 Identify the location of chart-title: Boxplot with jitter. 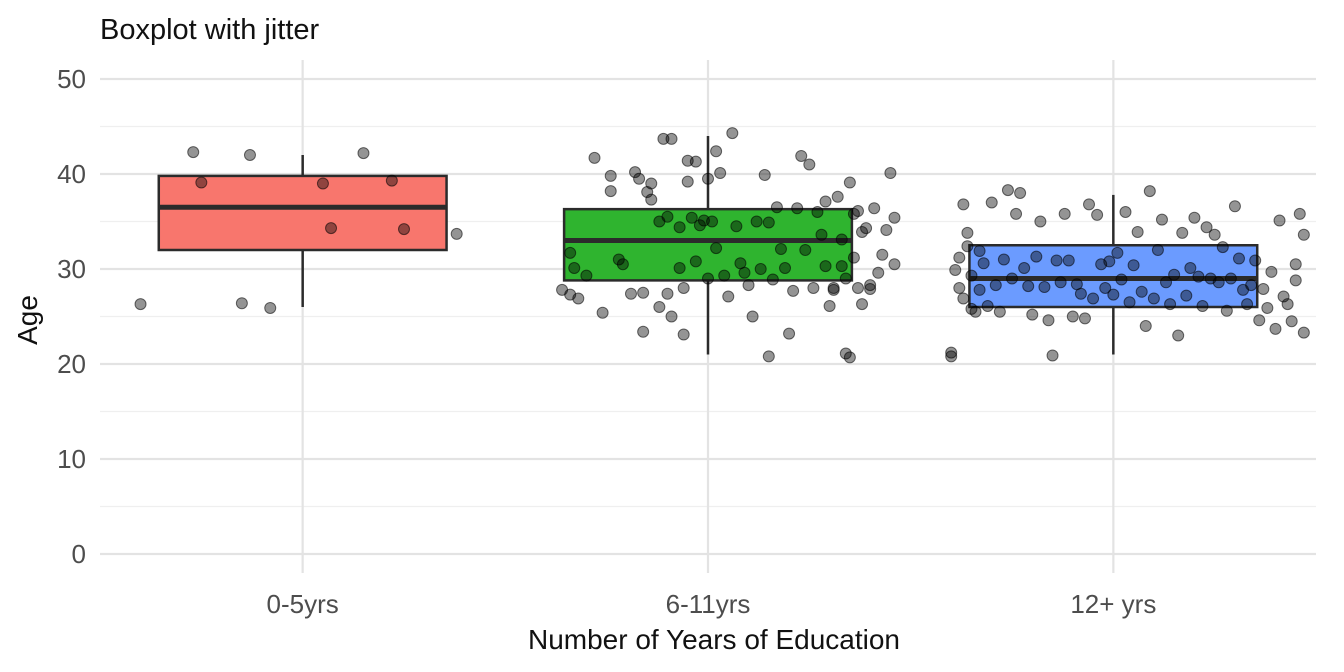
(210, 30).